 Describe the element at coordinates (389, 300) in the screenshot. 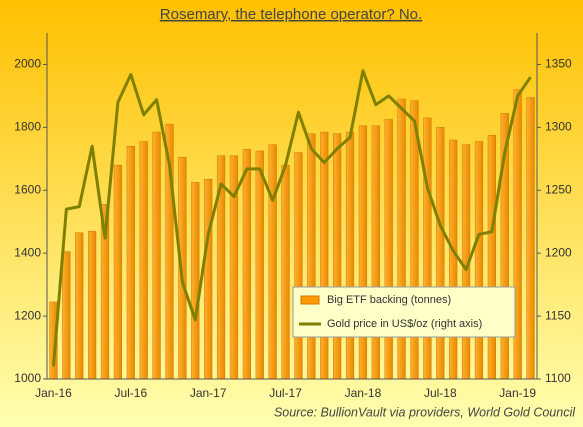

I see `legend-label: Big ETF backing (tonnes)` at that location.